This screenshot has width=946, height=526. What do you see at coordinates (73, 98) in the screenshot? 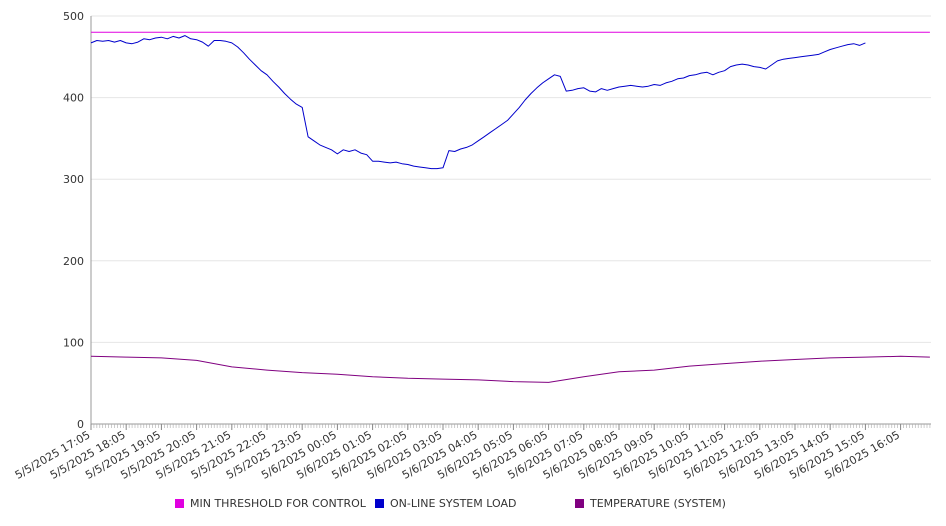
I see `y-tick-label: 400` at bounding box center [73, 98].